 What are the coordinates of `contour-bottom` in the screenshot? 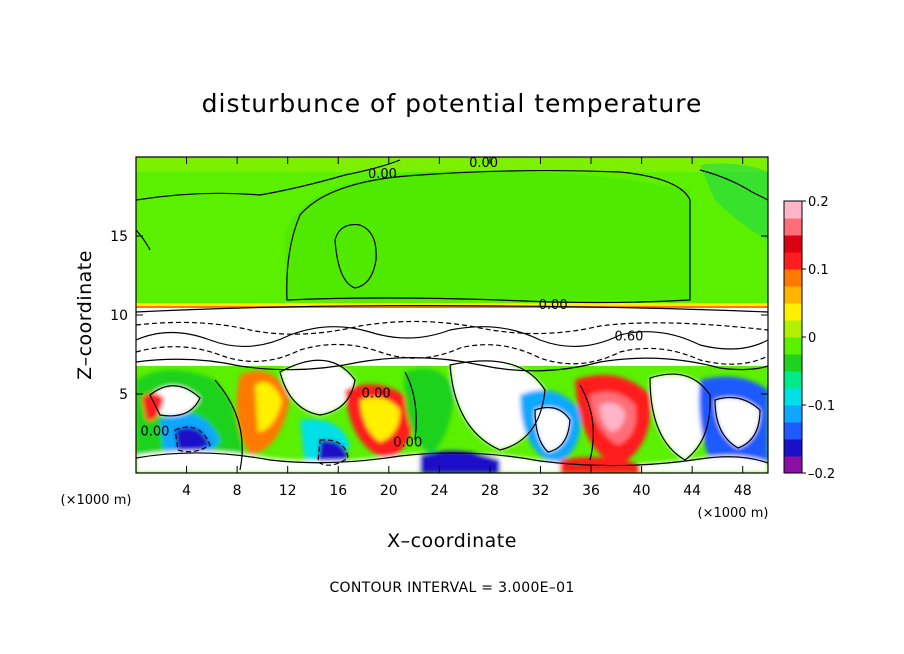 It's located at (452, 459).